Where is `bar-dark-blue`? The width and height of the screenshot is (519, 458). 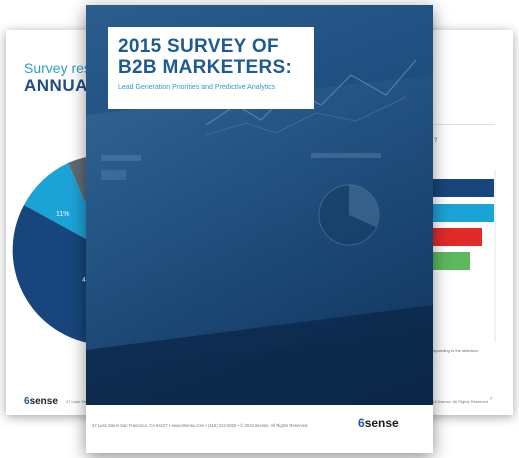 bar-dark-blue is located at coordinates (462, 188).